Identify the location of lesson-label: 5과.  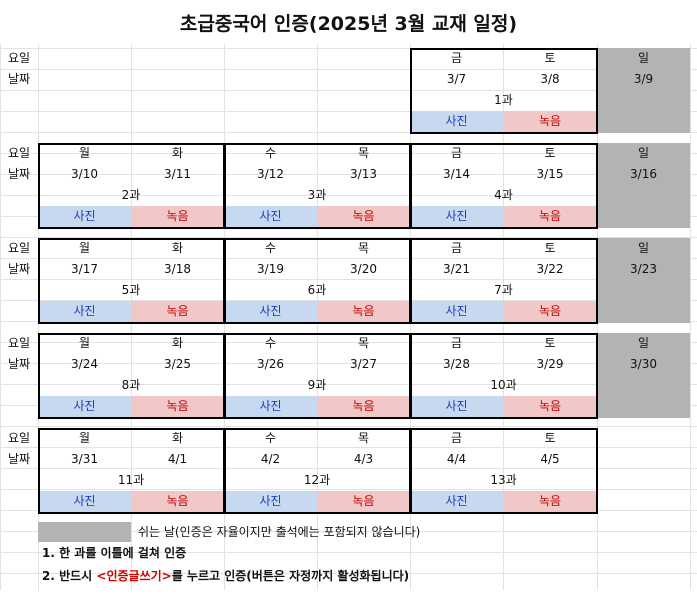
(131, 290).